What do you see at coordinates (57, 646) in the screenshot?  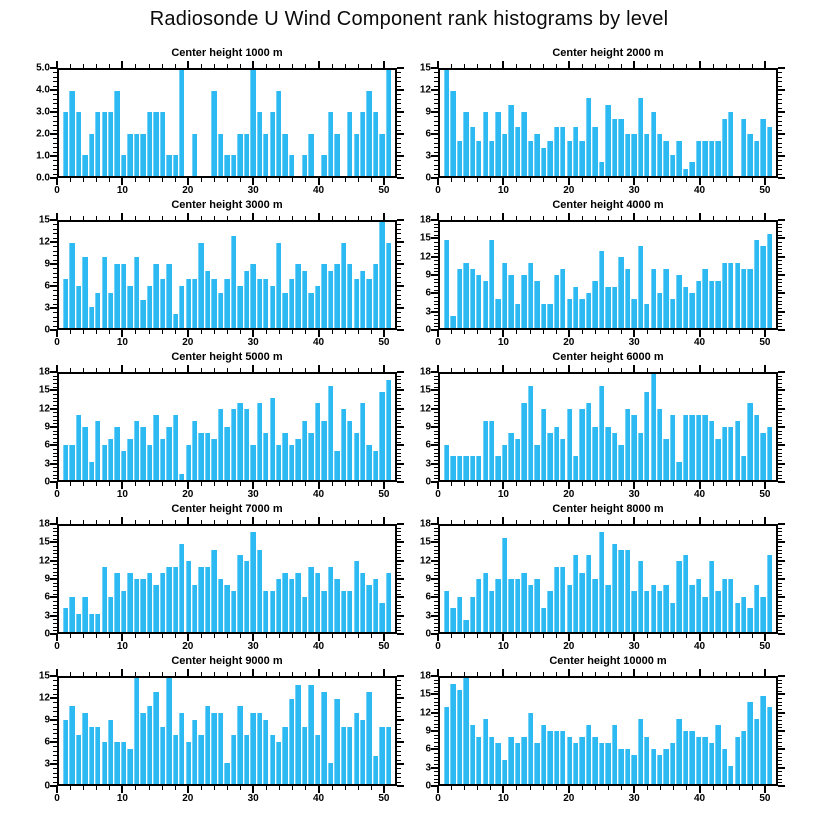 I see `x-tick-label: 0` at bounding box center [57, 646].